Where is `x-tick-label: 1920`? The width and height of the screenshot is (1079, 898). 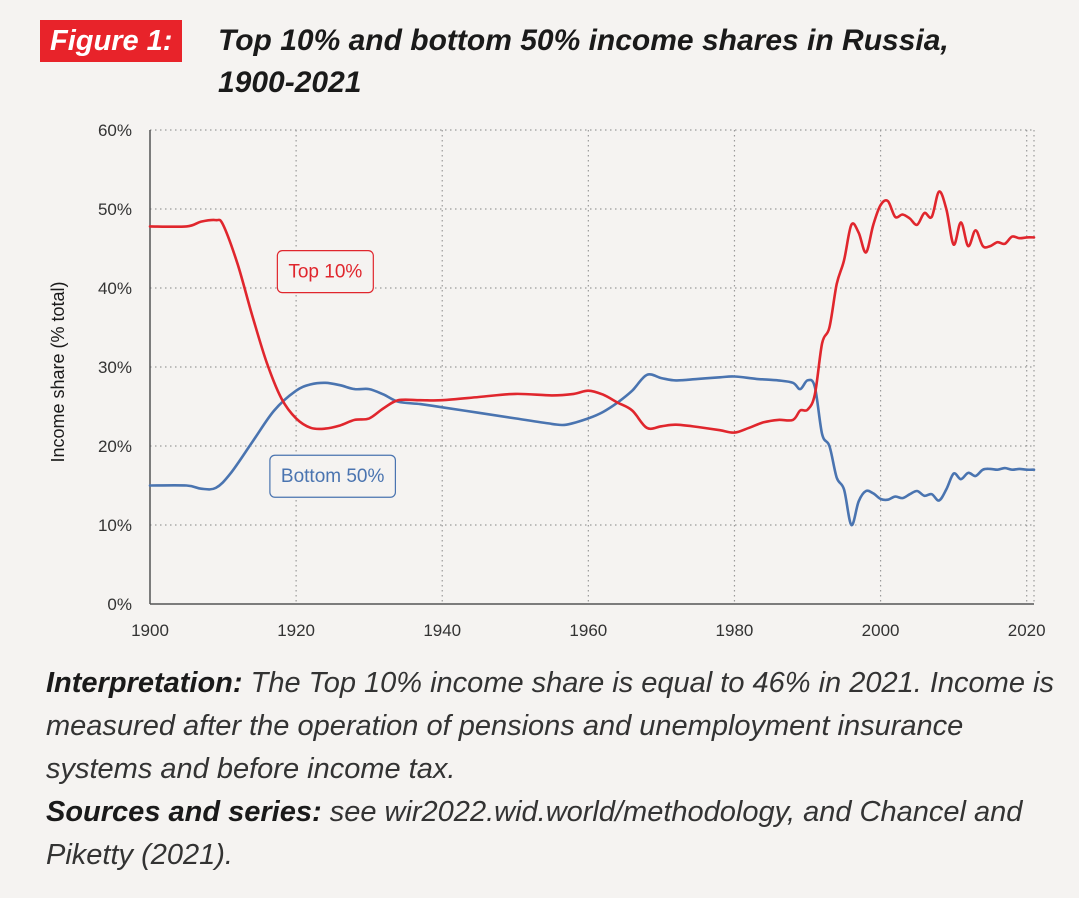
x-tick-label: 1920 is located at coordinates (296, 630).